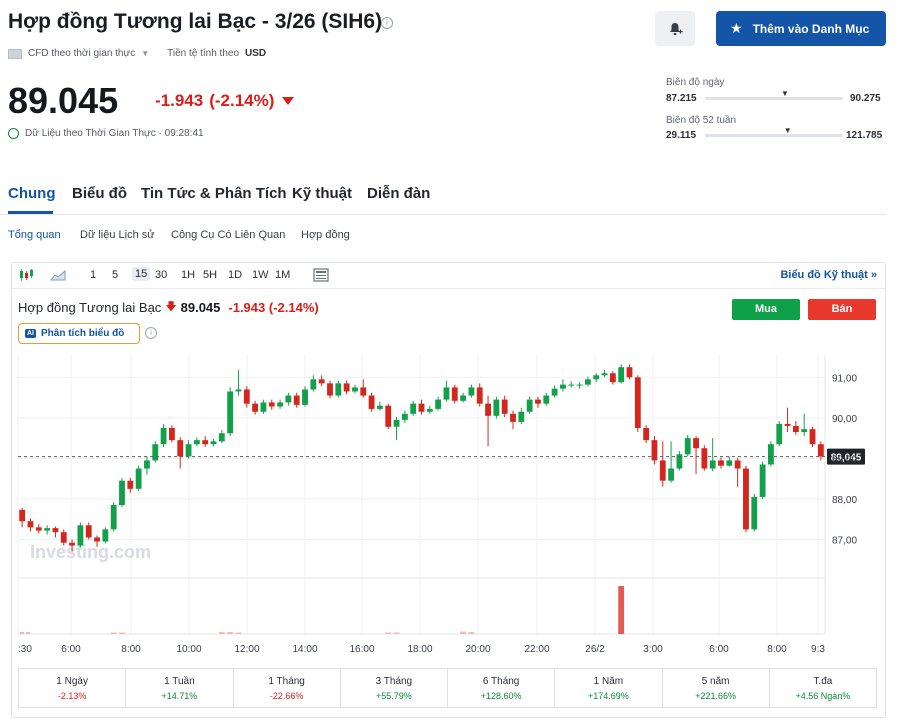 Image resolution: width=903 pixels, height=724 pixels. What do you see at coordinates (801, 28) in the screenshot?
I see `add-to-watchlist-button: ★ Thêm vào Danh Mục` at bounding box center [801, 28].